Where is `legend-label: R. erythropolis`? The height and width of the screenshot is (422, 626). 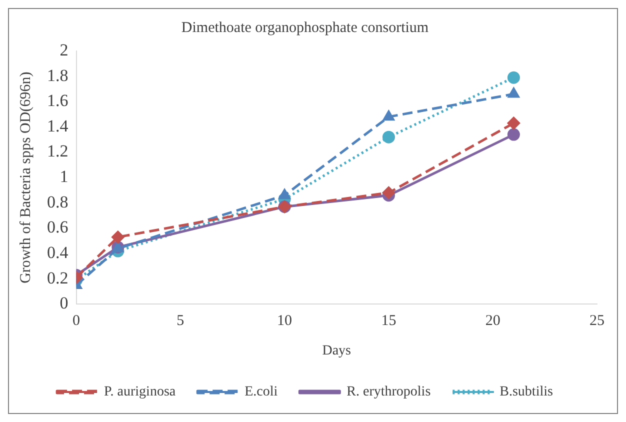 legend-label: R. erythropolis is located at coordinates (388, 392).